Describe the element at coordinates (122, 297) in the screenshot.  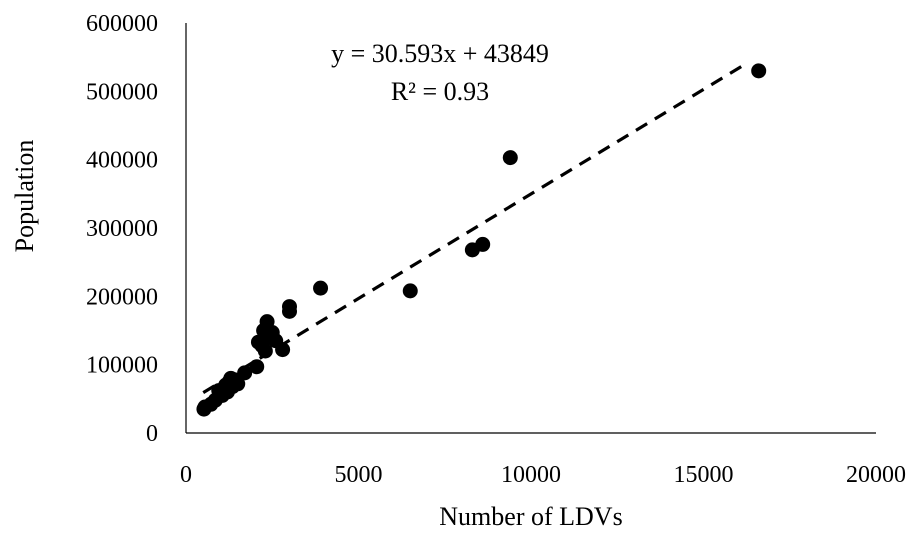
I see `y-tick-label: 200000` at that location.